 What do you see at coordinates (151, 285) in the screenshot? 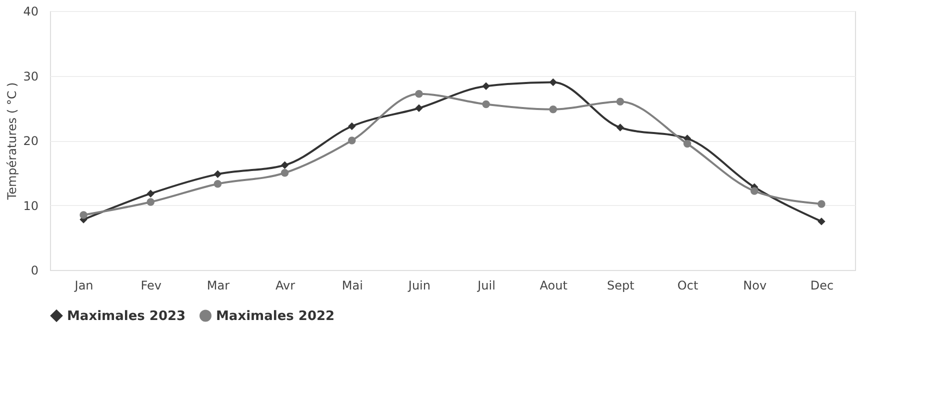
I see `x-tick-label: Fev` at bounding box center [151, 285].